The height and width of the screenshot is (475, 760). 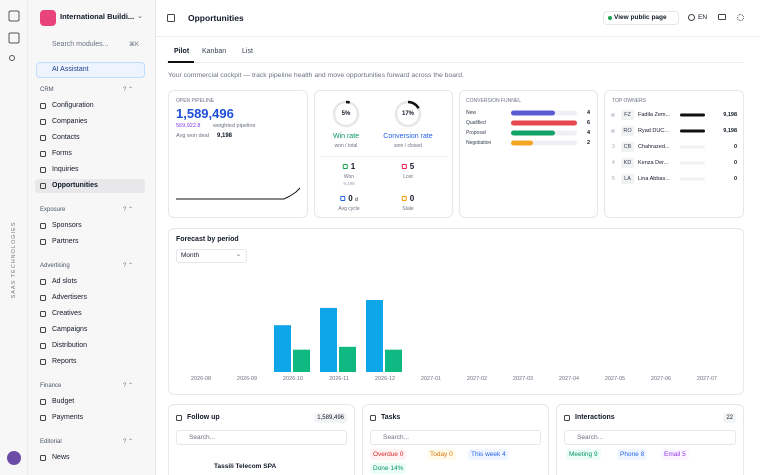 I want to click on icon-rail, so click(x=14, y=237).